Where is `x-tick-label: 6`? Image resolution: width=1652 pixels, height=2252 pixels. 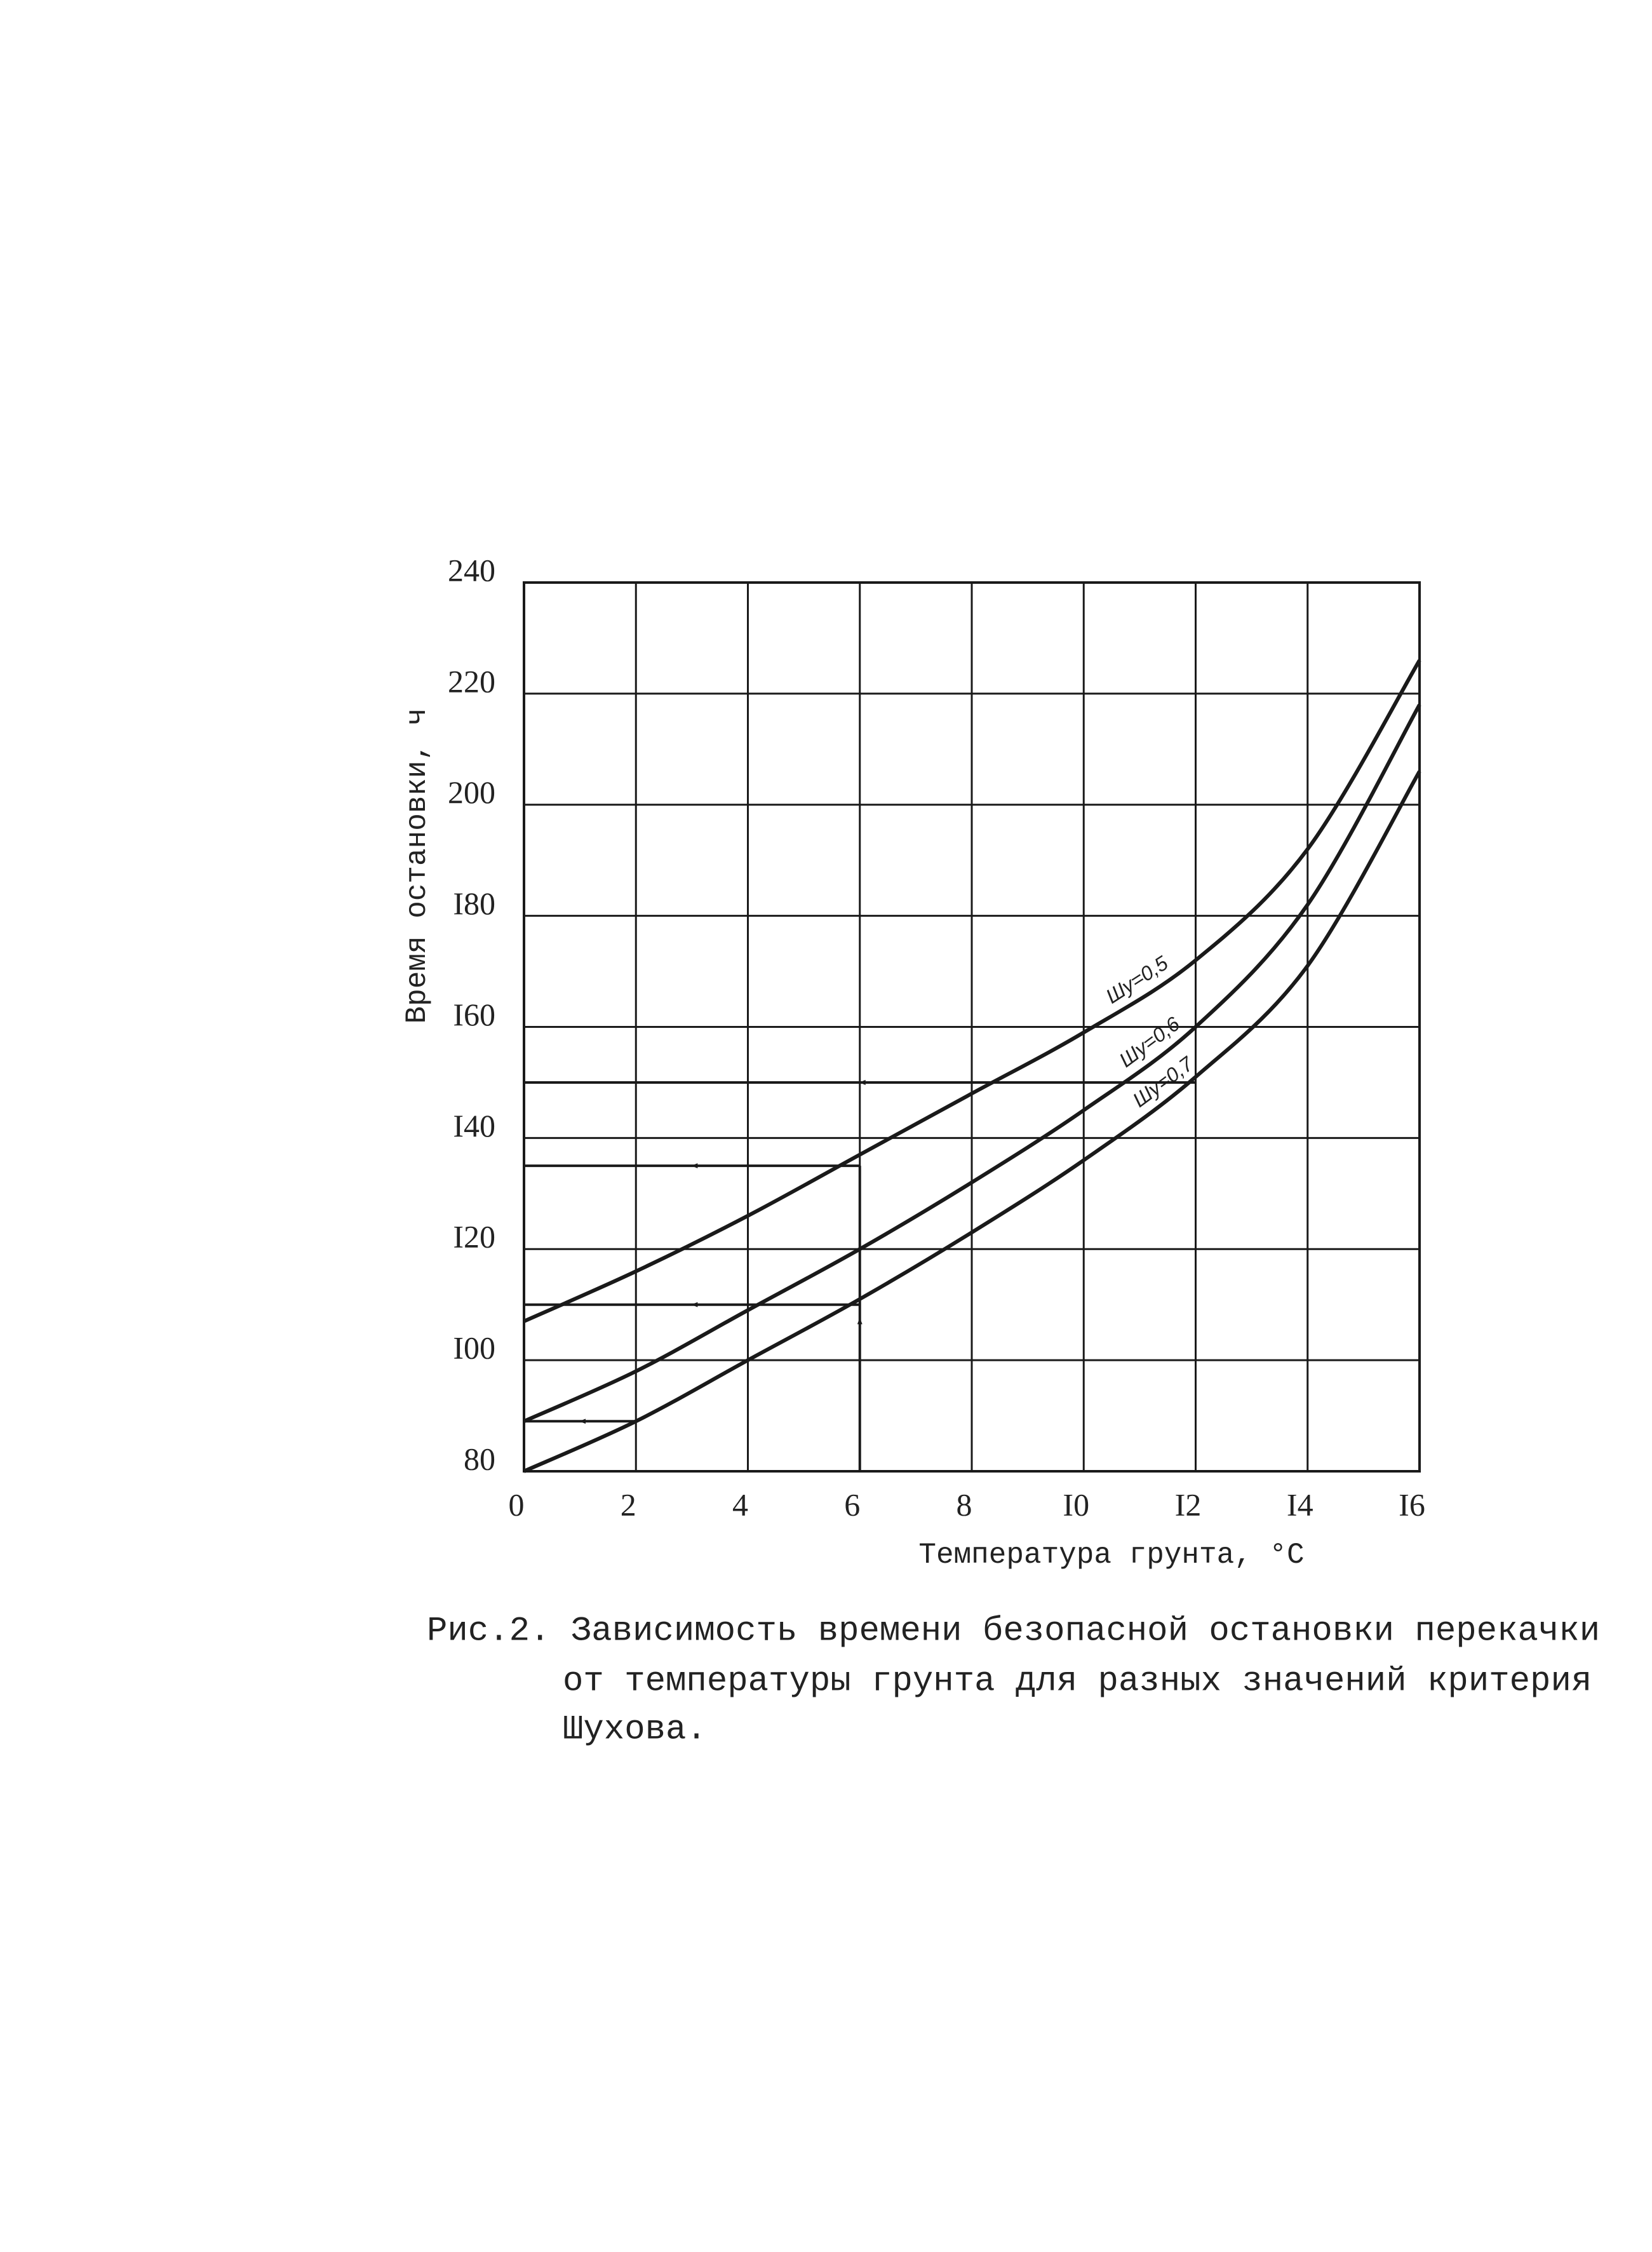 x-tick-label: 6 is located at coordinates (852, 1504).